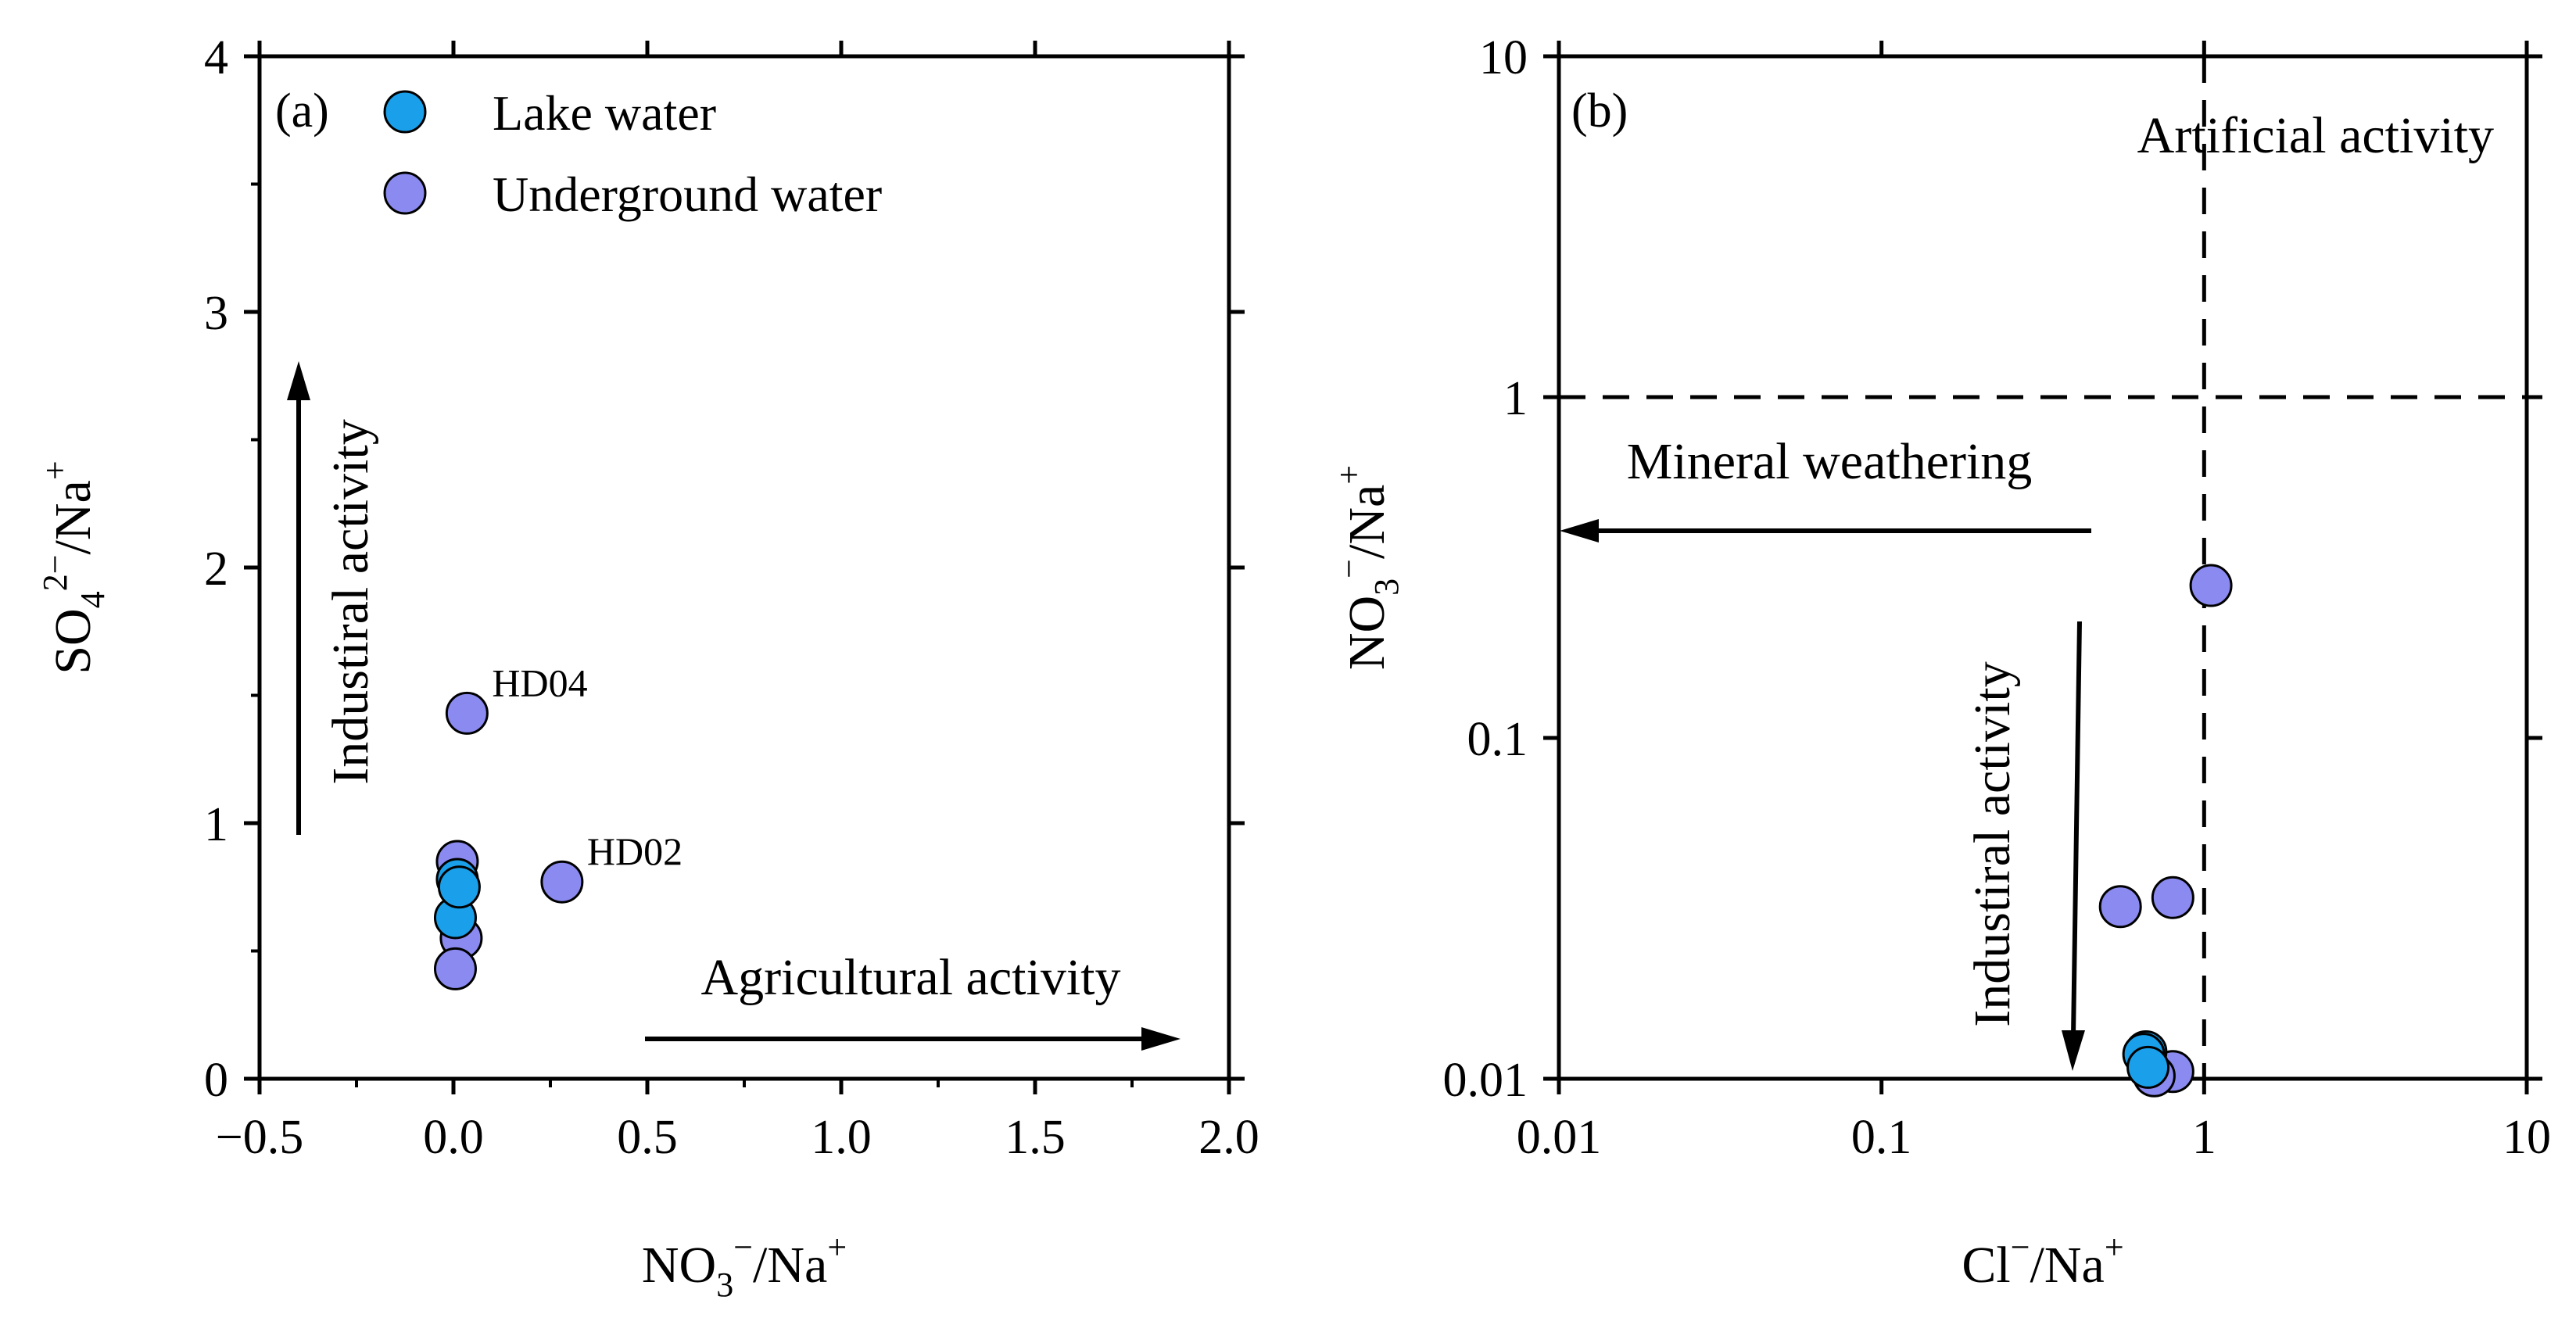  What do you see at coordinates (1579, 531) in the screenshot?
I see `panel-b-mineral-arrowhead` at bounding box center [1579, 531].